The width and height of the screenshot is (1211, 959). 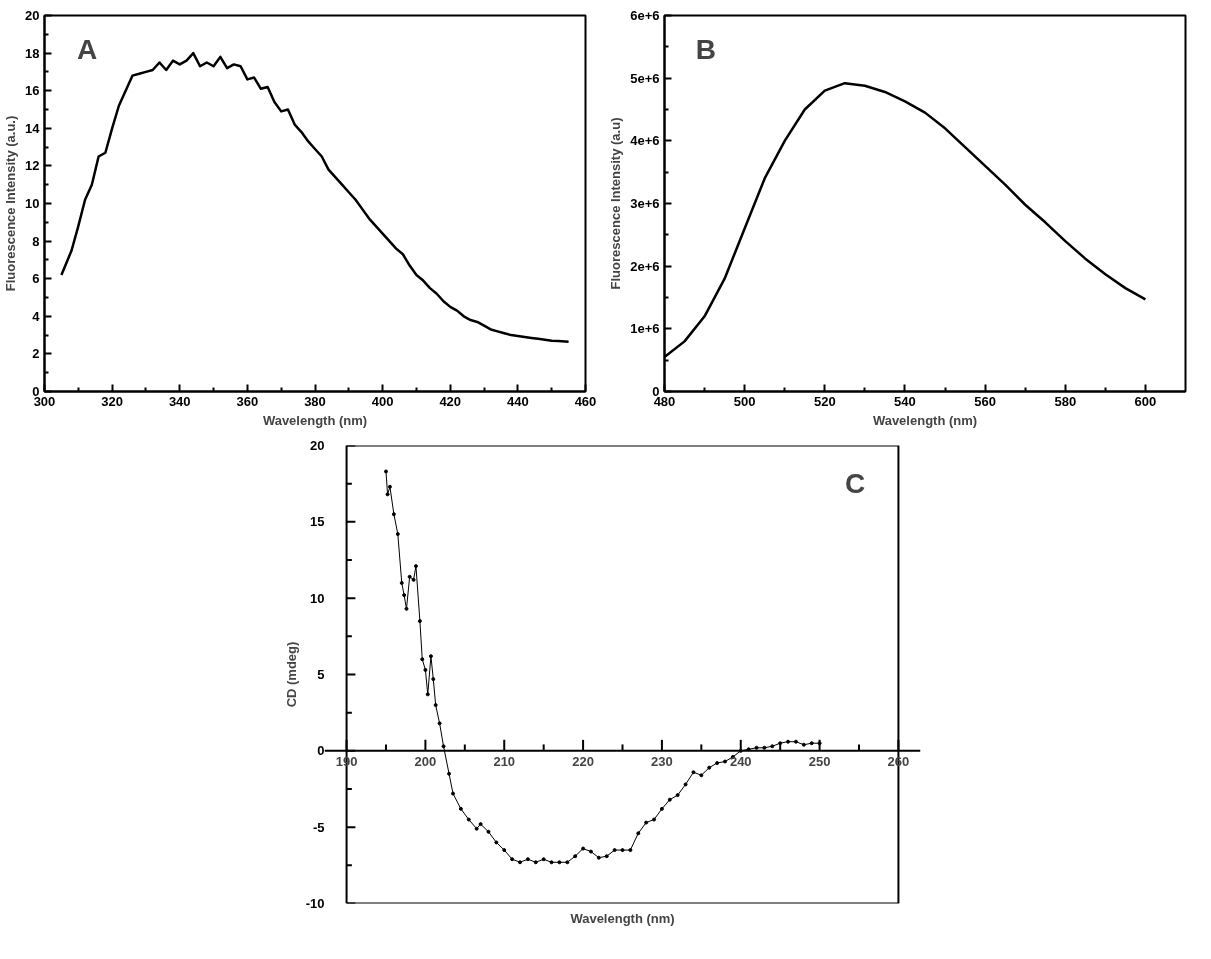 What do you see at coordinates (1065, 401) in the screenshot?
I see `x-tick-label: 580` at bounding box center [1065, 401].